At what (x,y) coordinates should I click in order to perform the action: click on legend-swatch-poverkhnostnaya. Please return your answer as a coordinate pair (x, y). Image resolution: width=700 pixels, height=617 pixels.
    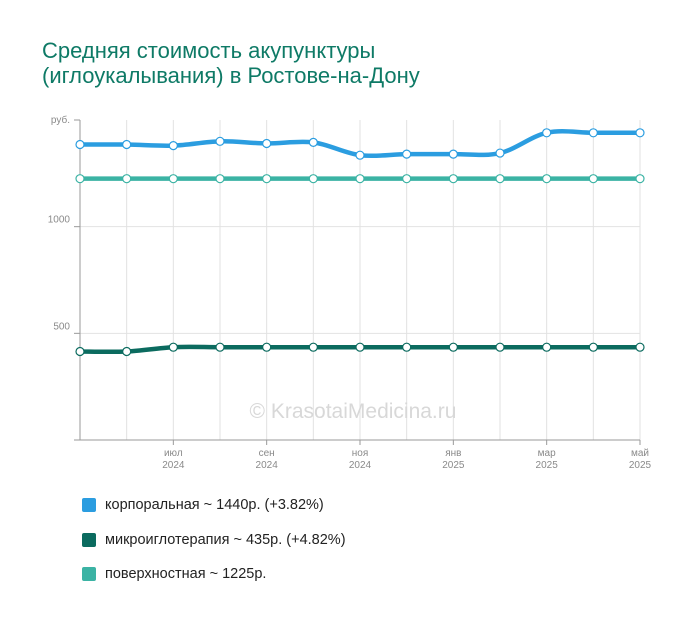
    Looking at the image, I should click on (89, 574).